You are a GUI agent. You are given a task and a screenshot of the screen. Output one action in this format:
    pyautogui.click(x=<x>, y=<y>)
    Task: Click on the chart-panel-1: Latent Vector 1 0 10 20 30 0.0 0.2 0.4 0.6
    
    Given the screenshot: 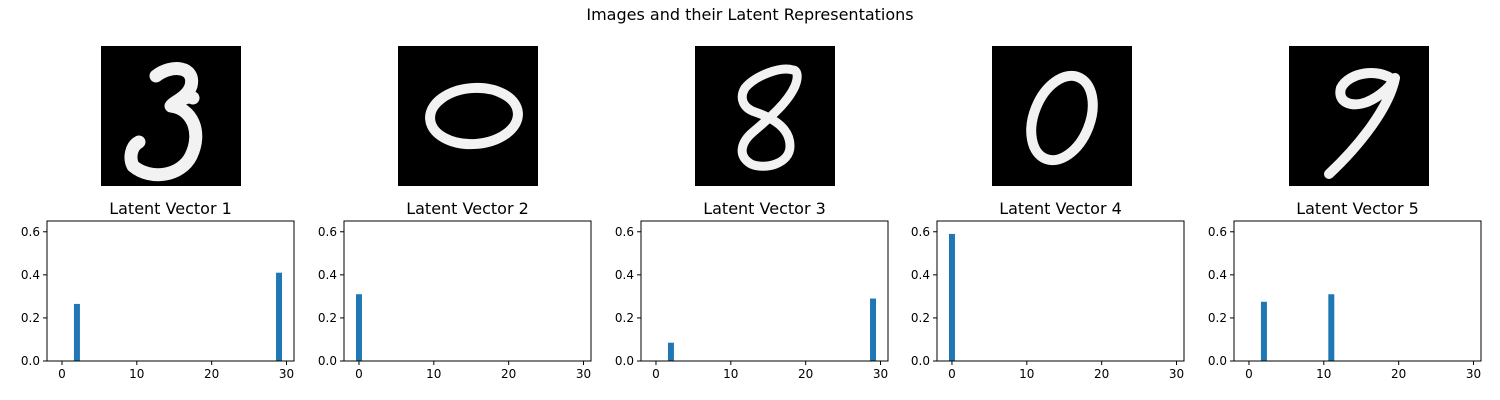 What is the action you would take?
    pyautogui.click(x=158, y=290)
    